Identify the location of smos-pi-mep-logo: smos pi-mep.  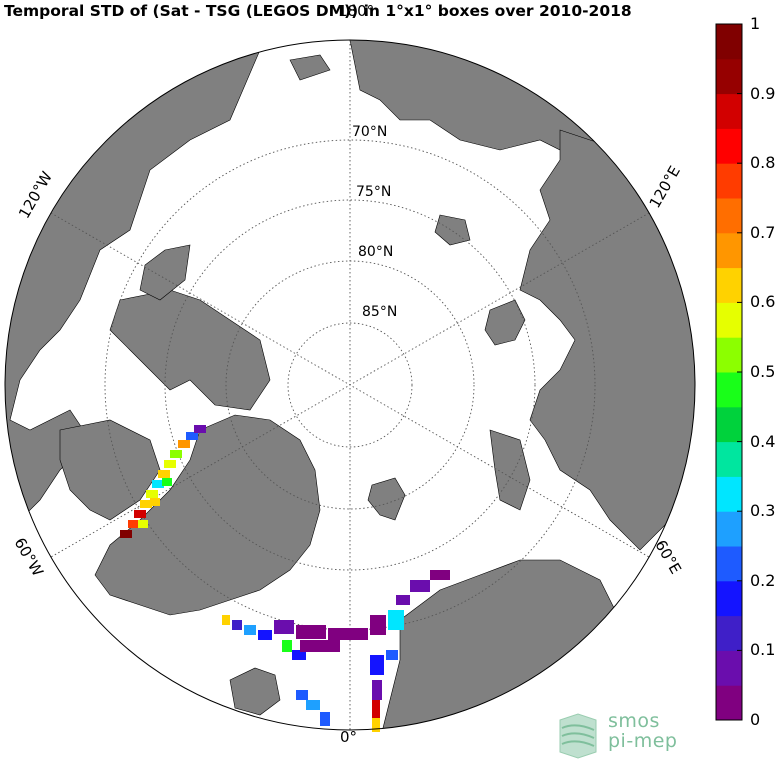
(621, 736).